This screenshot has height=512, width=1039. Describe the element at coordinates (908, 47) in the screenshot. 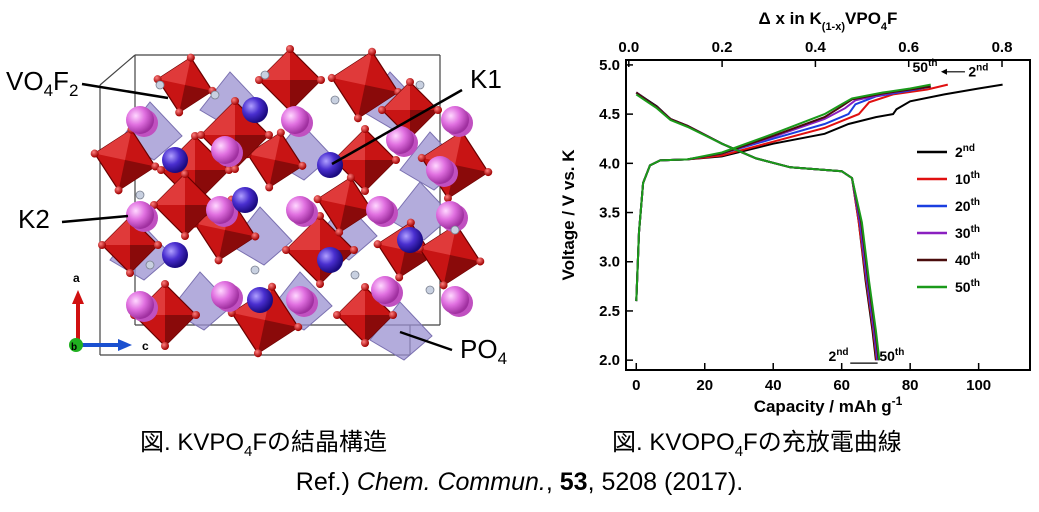

I see `top-x-tick-label: 0.6` at that location.